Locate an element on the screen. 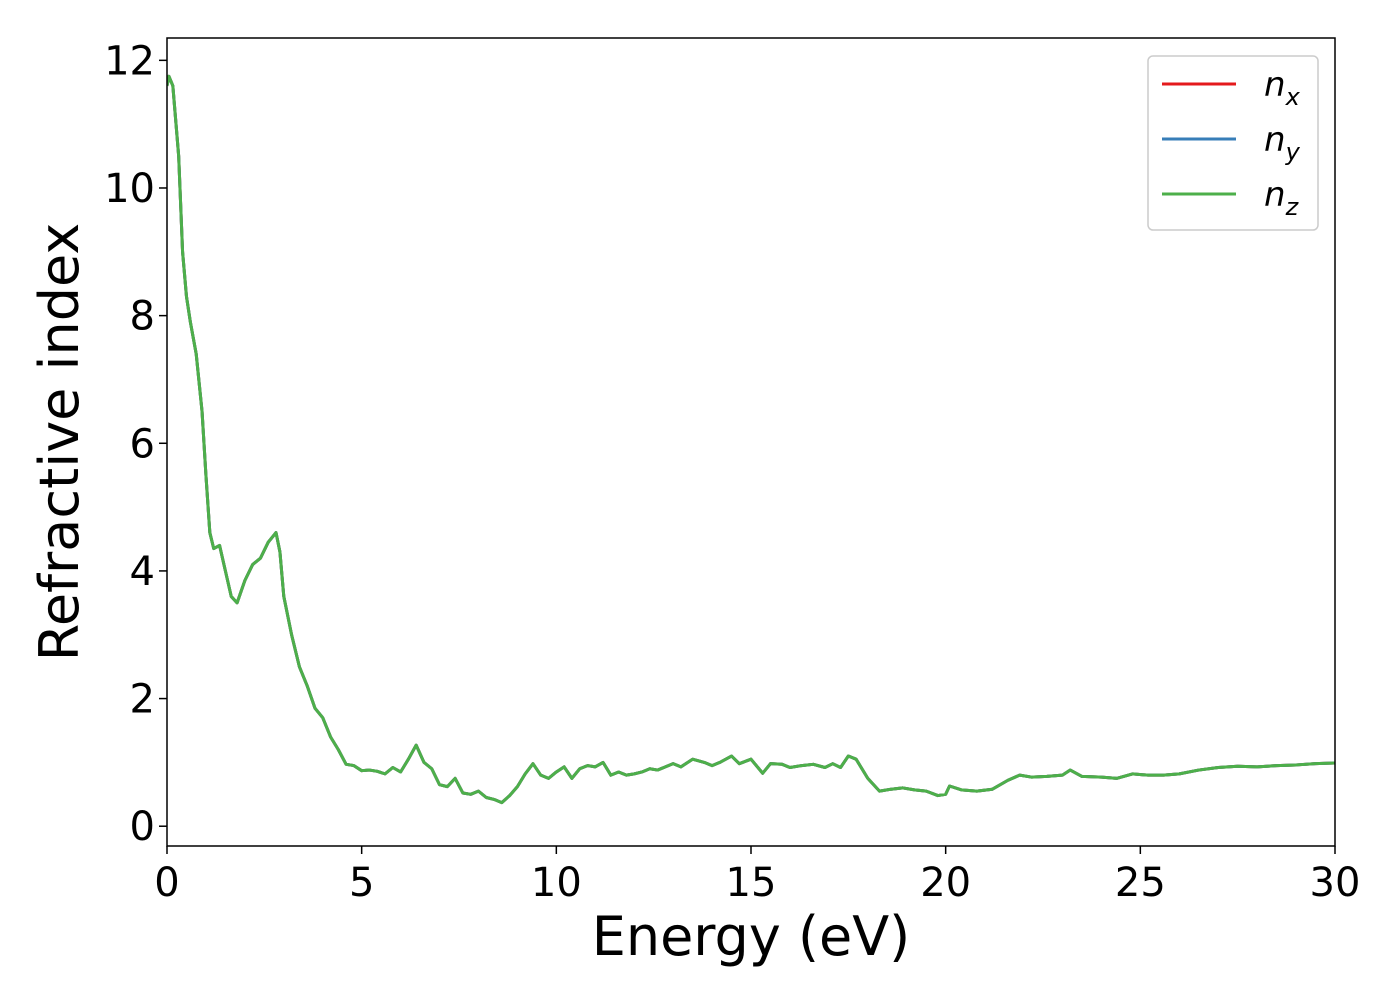  legend-box is located at coordinates (1233, 143).